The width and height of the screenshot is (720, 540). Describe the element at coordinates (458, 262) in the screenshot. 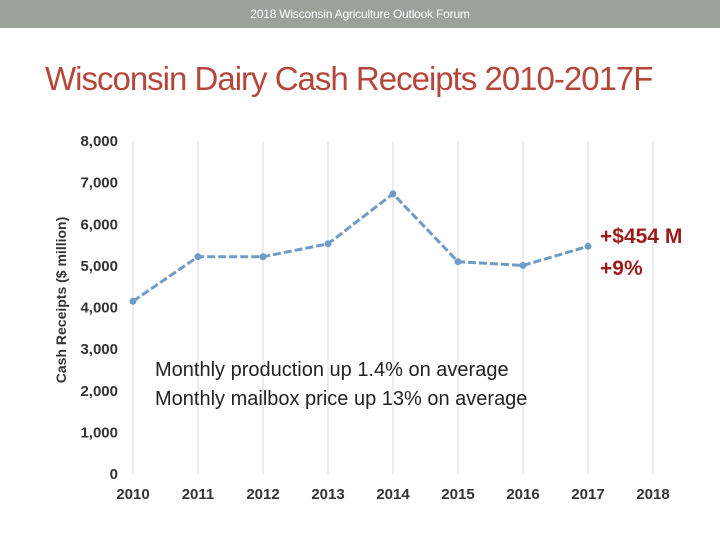

I see `data-point-2015` at that location.